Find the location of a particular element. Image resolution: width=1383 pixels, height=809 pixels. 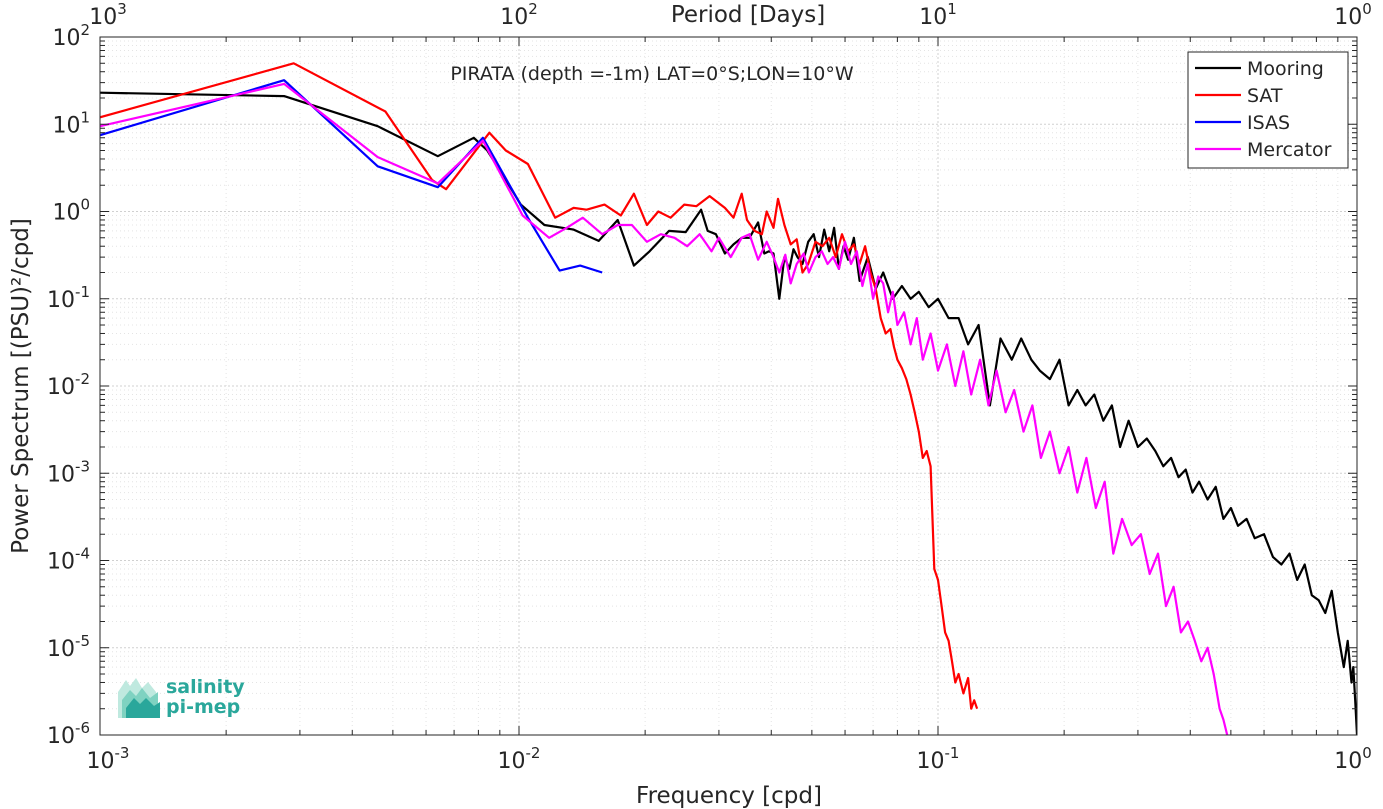

x-tick-labels: 10⁻³ 10⁻² 10⁻¹ 10⁰ is located at coordinates (729, 759).